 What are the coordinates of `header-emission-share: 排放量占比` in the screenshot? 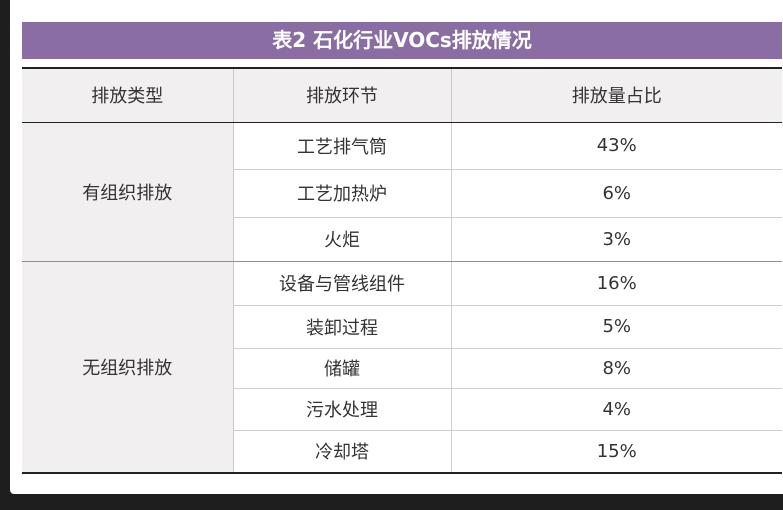 It's located at (616, 95).